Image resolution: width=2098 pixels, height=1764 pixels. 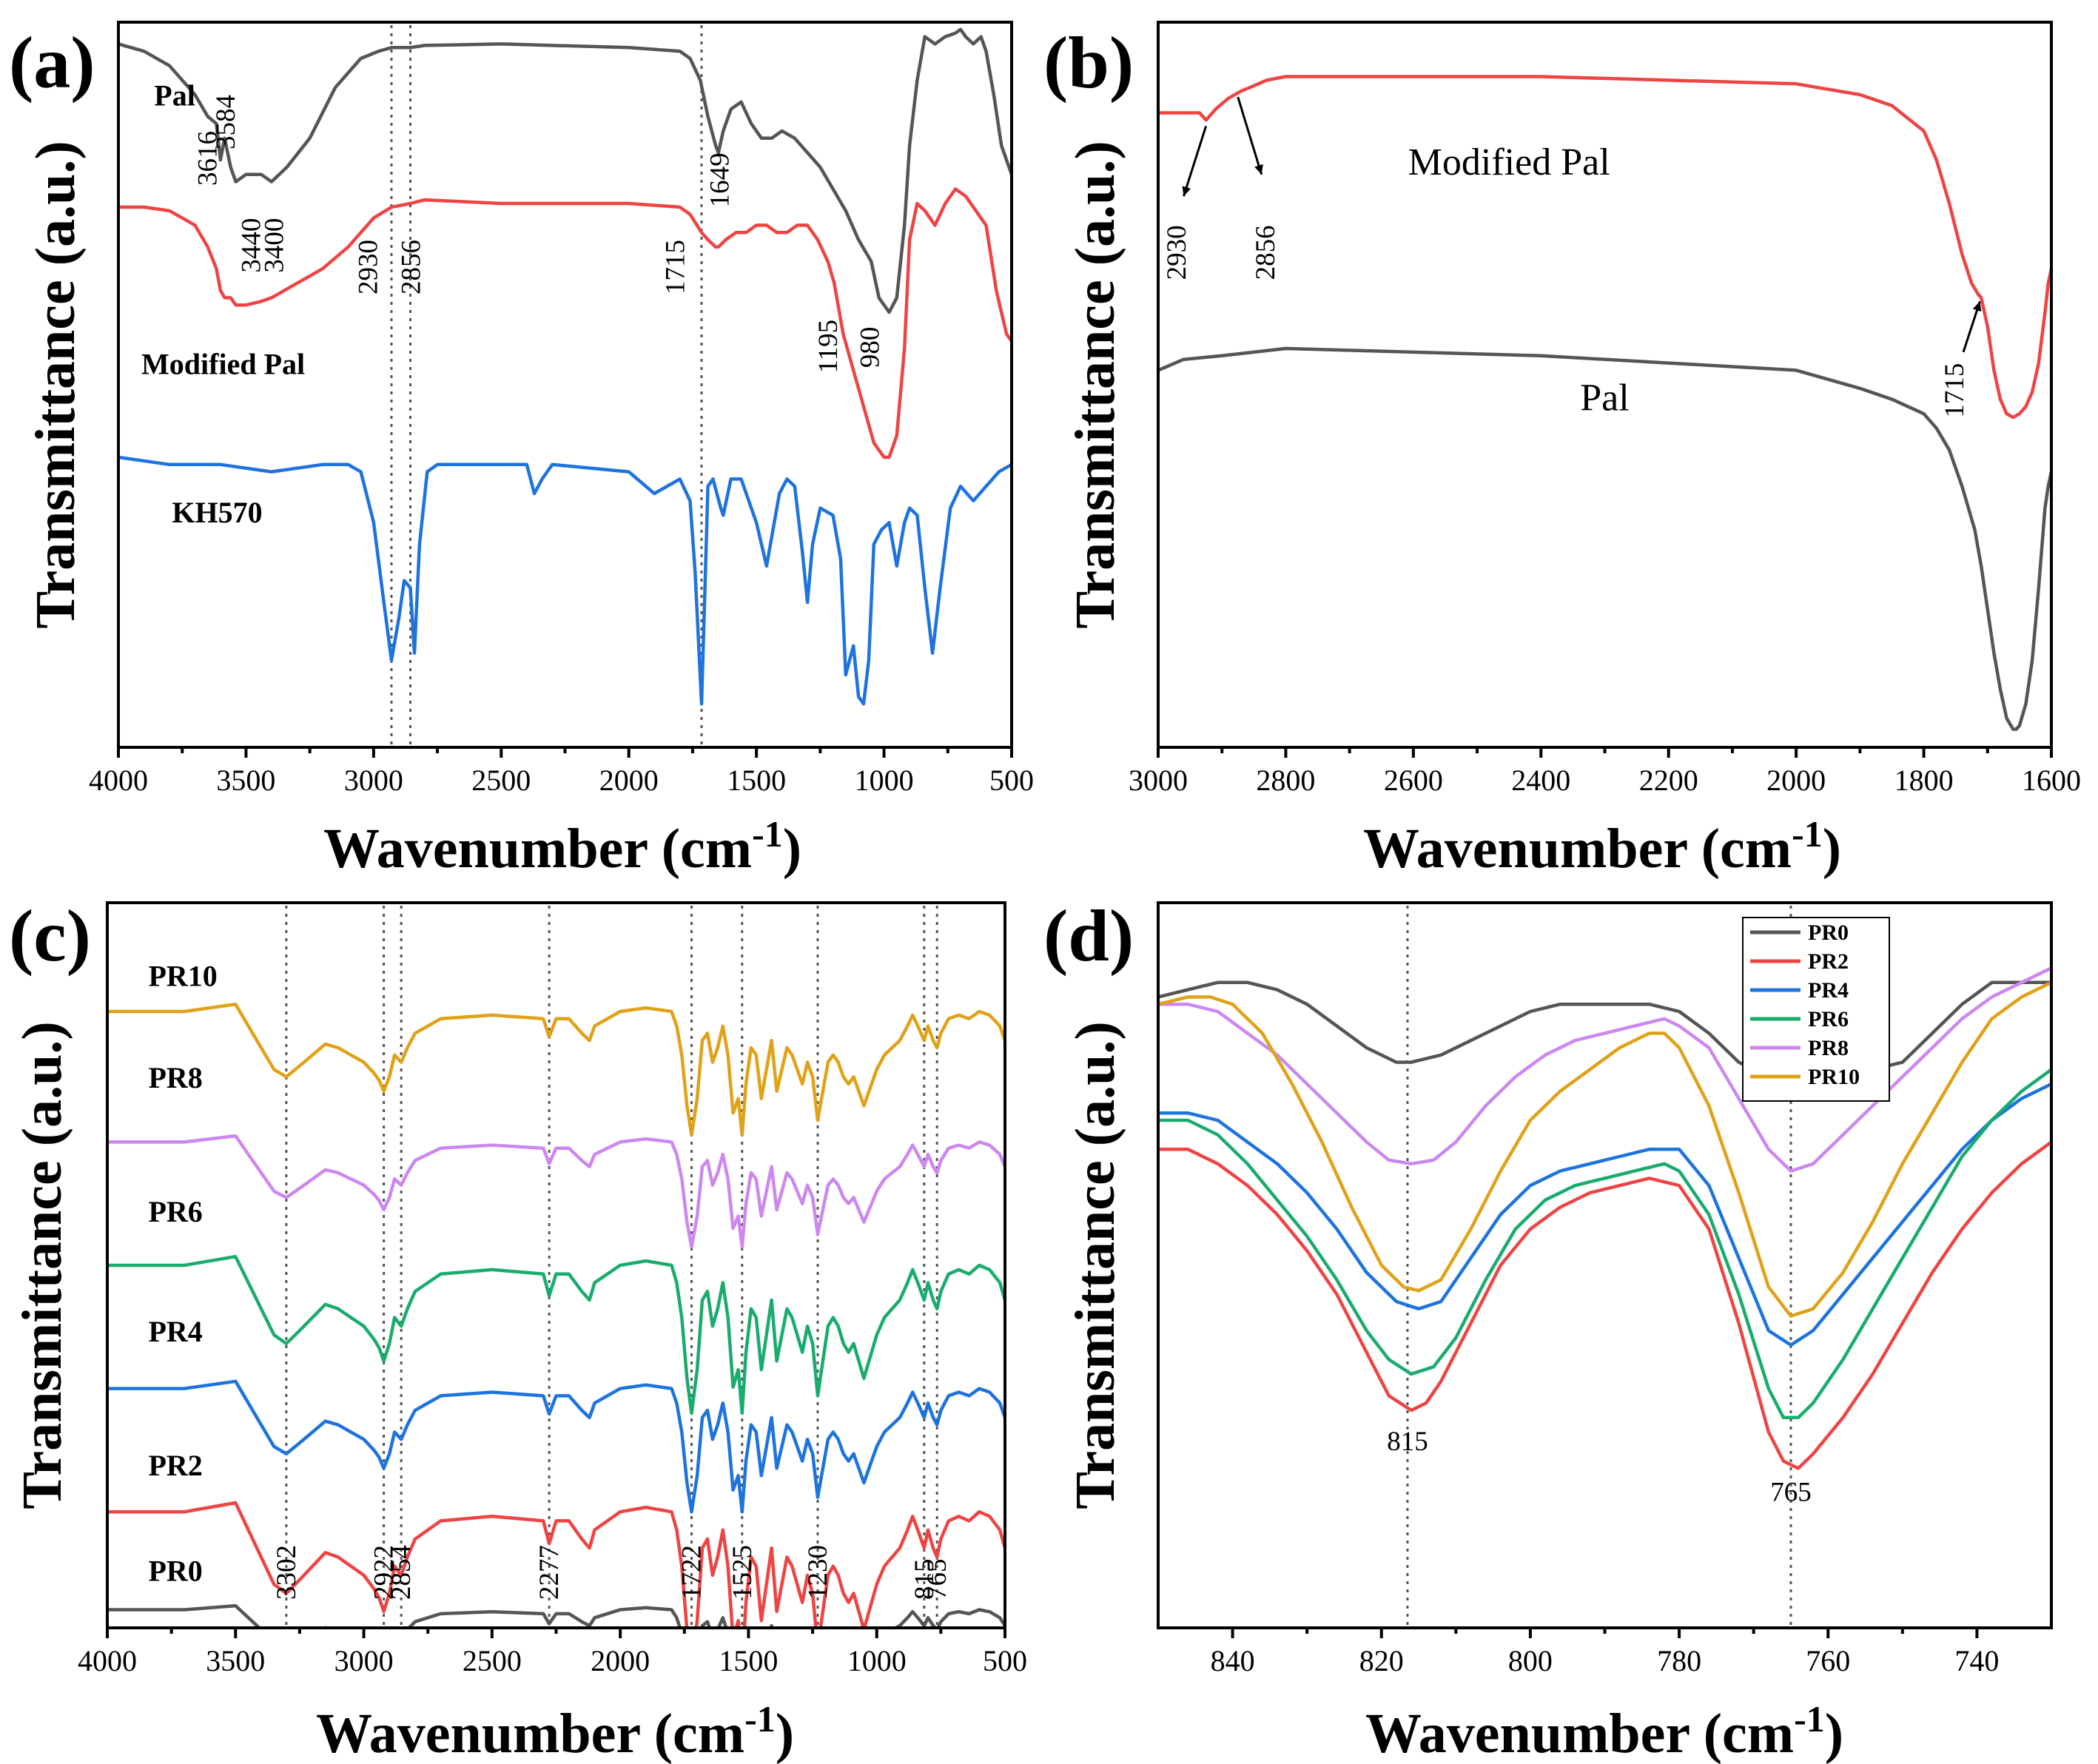 What do you see at coordinates (1541, 780) in the screenshot?
I see `x-tick-label: 2400` at bounding box center [1541, 780].